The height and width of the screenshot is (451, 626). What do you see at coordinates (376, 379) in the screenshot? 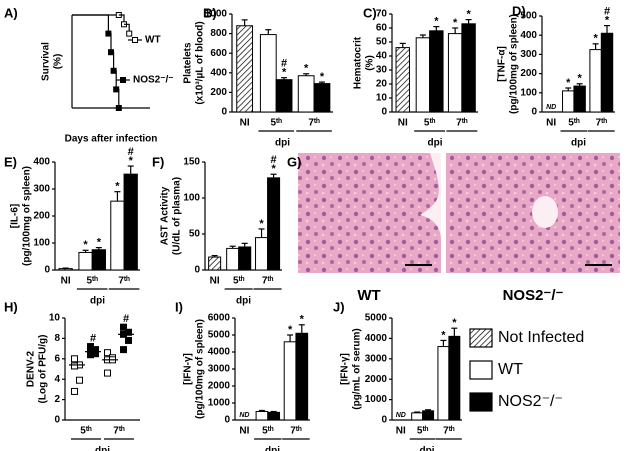
I see `y-tick-label: 2000` at bounding box center [376, 379].